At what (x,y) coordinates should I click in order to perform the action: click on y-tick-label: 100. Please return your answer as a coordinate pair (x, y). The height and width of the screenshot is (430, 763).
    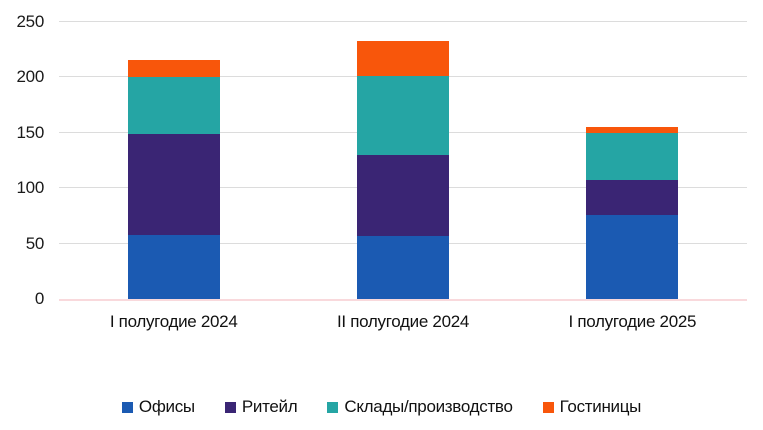
    Looking at the image, I should click on (30, 188).